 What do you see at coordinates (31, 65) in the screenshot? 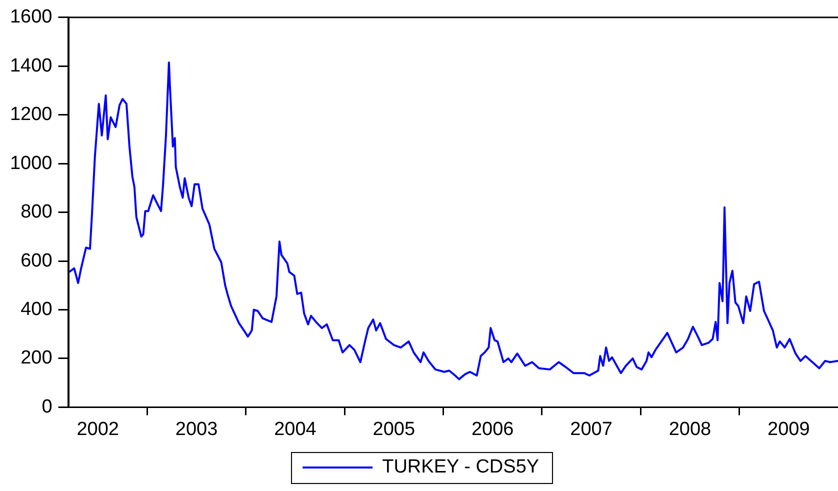
I see `y-tick-label: 1400` at bounding box center [31, 65].